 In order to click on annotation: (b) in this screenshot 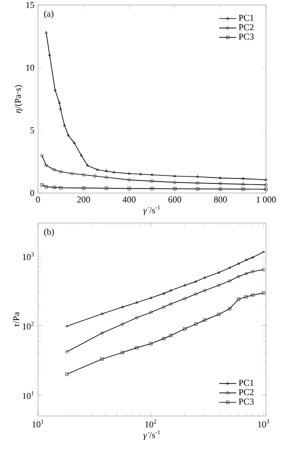, I will do `click(49, 232)`.